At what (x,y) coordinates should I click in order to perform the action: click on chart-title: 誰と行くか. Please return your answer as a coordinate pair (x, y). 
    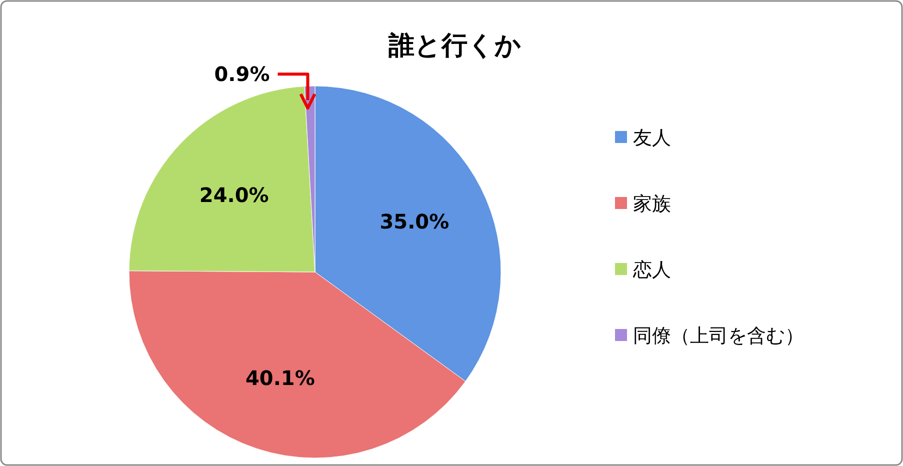
    Looking at the image, I should click on (455, 46).